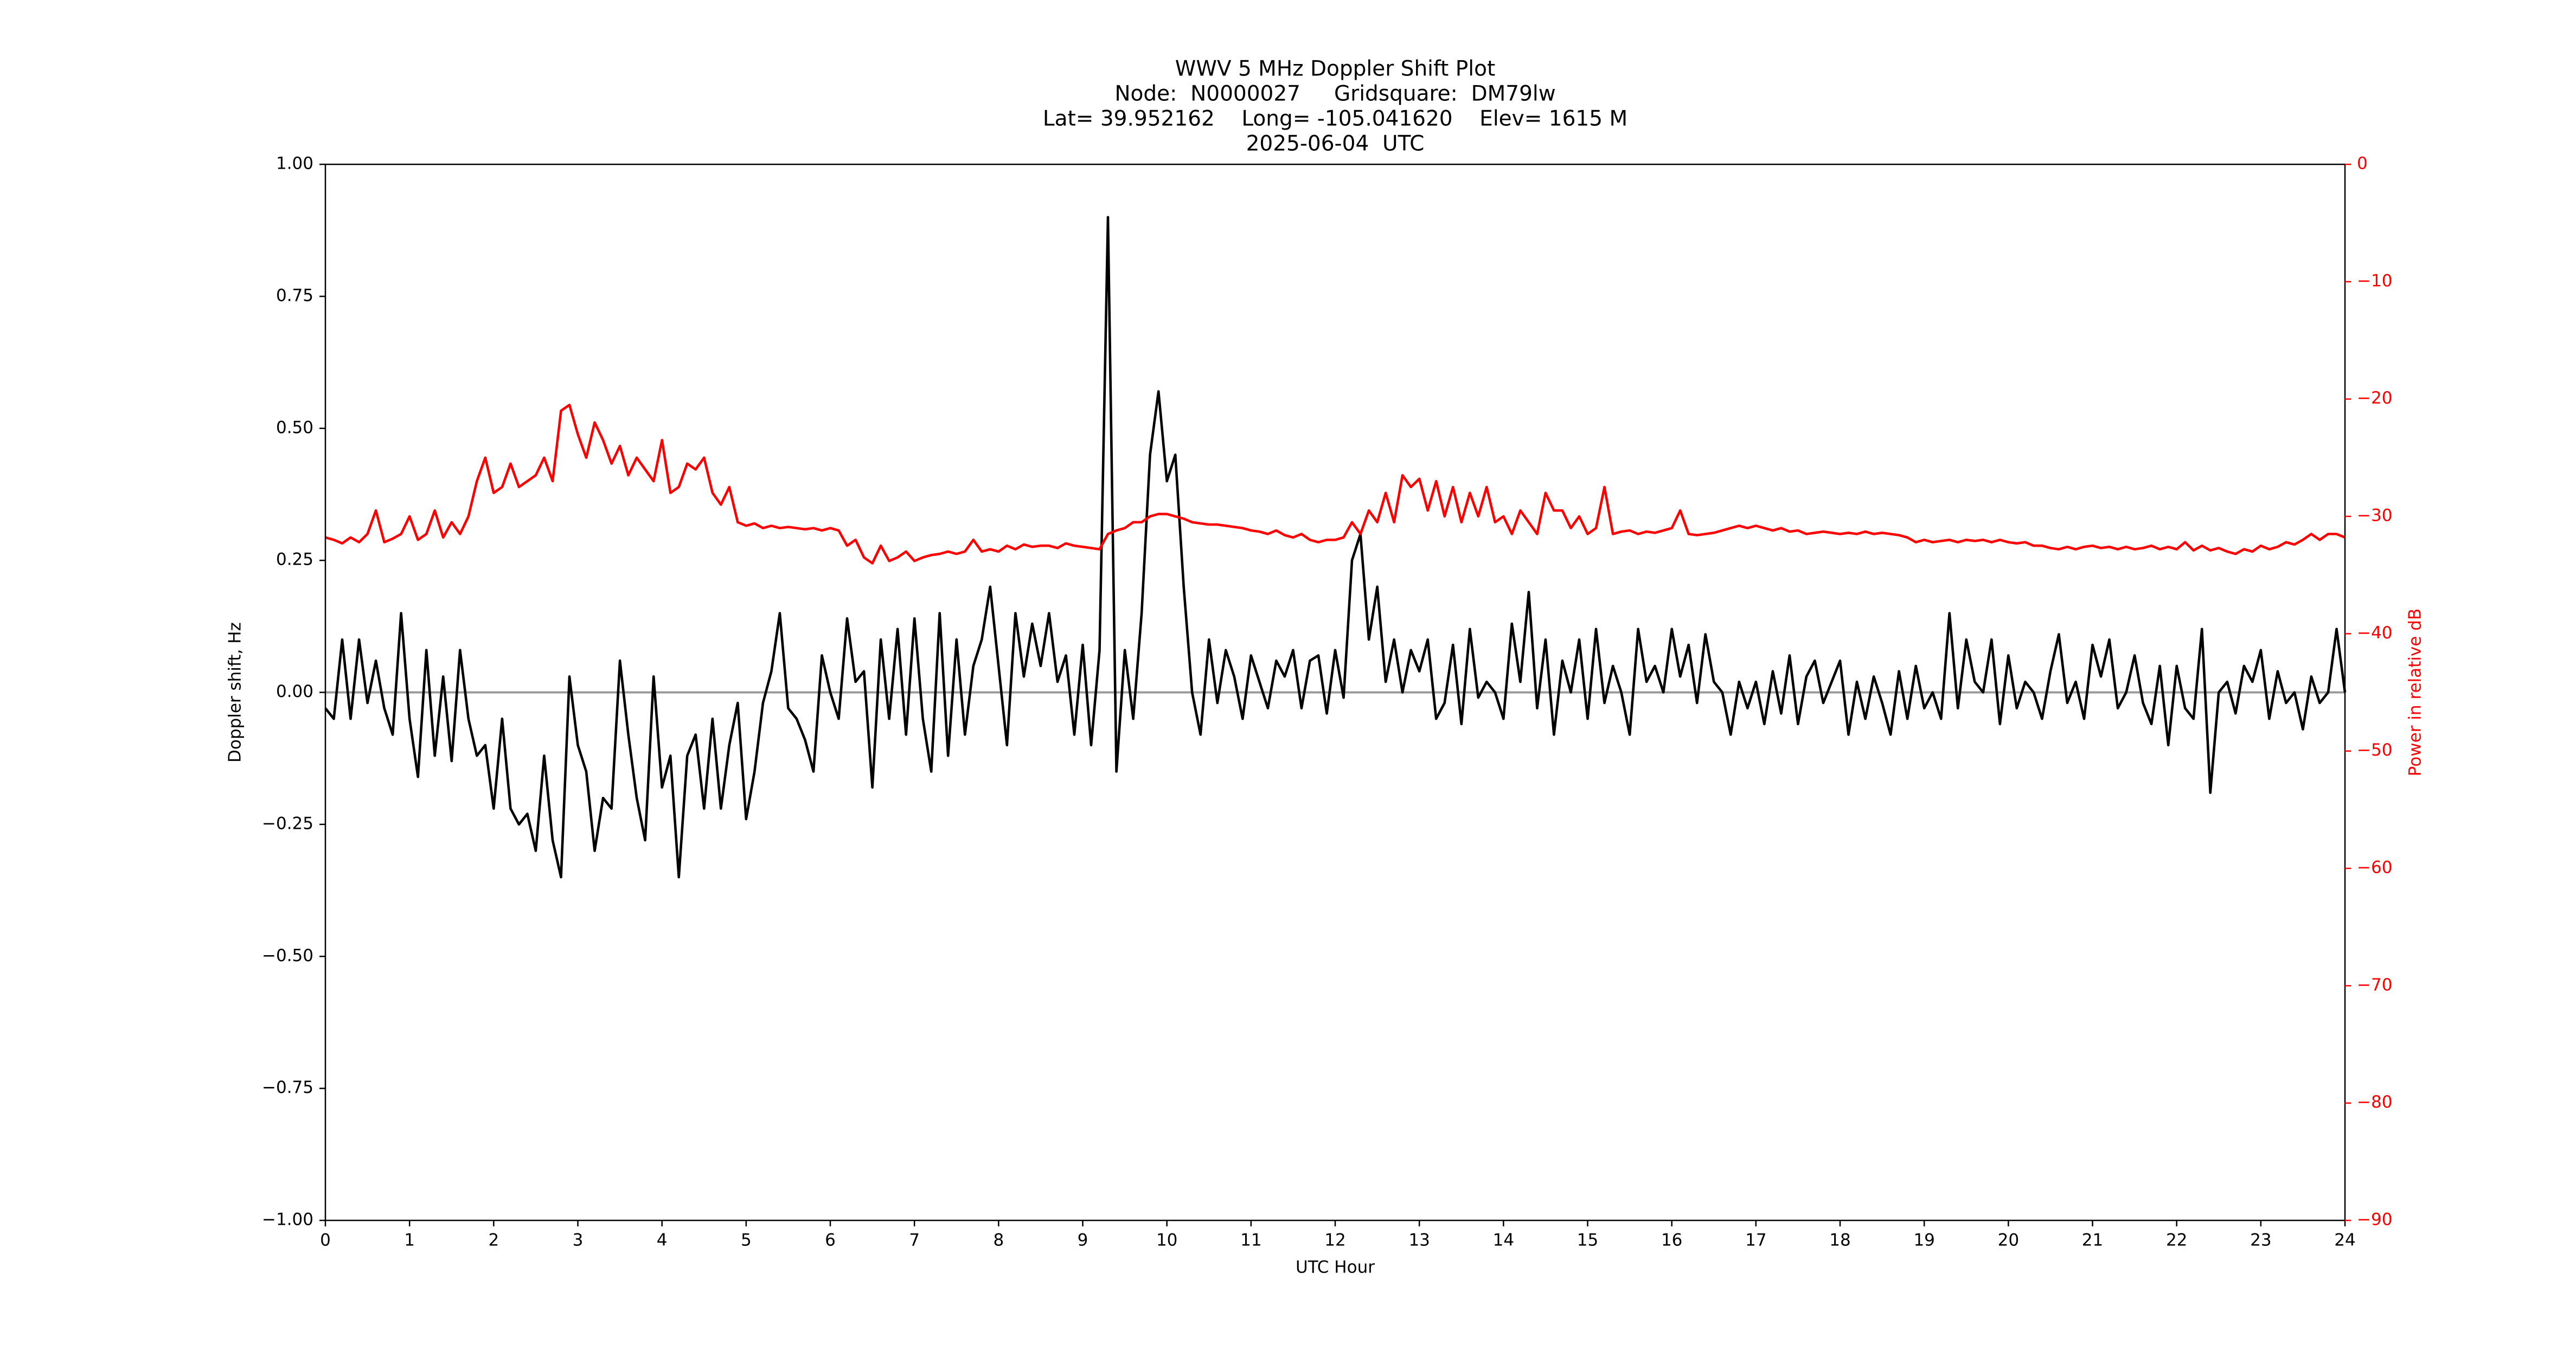 This screenshot has width=2576, height=1356. What do you see at coordinates (1334, 94) in the screenshot?
I see `chart-title: Node: N0000027 Gridsquare: DM79lw` at bounding box center [1334, 94].